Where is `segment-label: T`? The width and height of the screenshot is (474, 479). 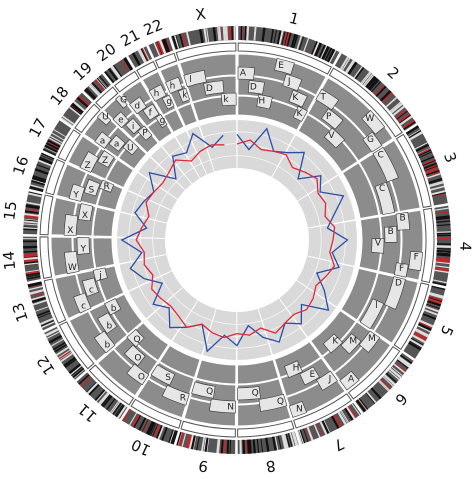
segment-label: T is located at coordinates (322, 97).